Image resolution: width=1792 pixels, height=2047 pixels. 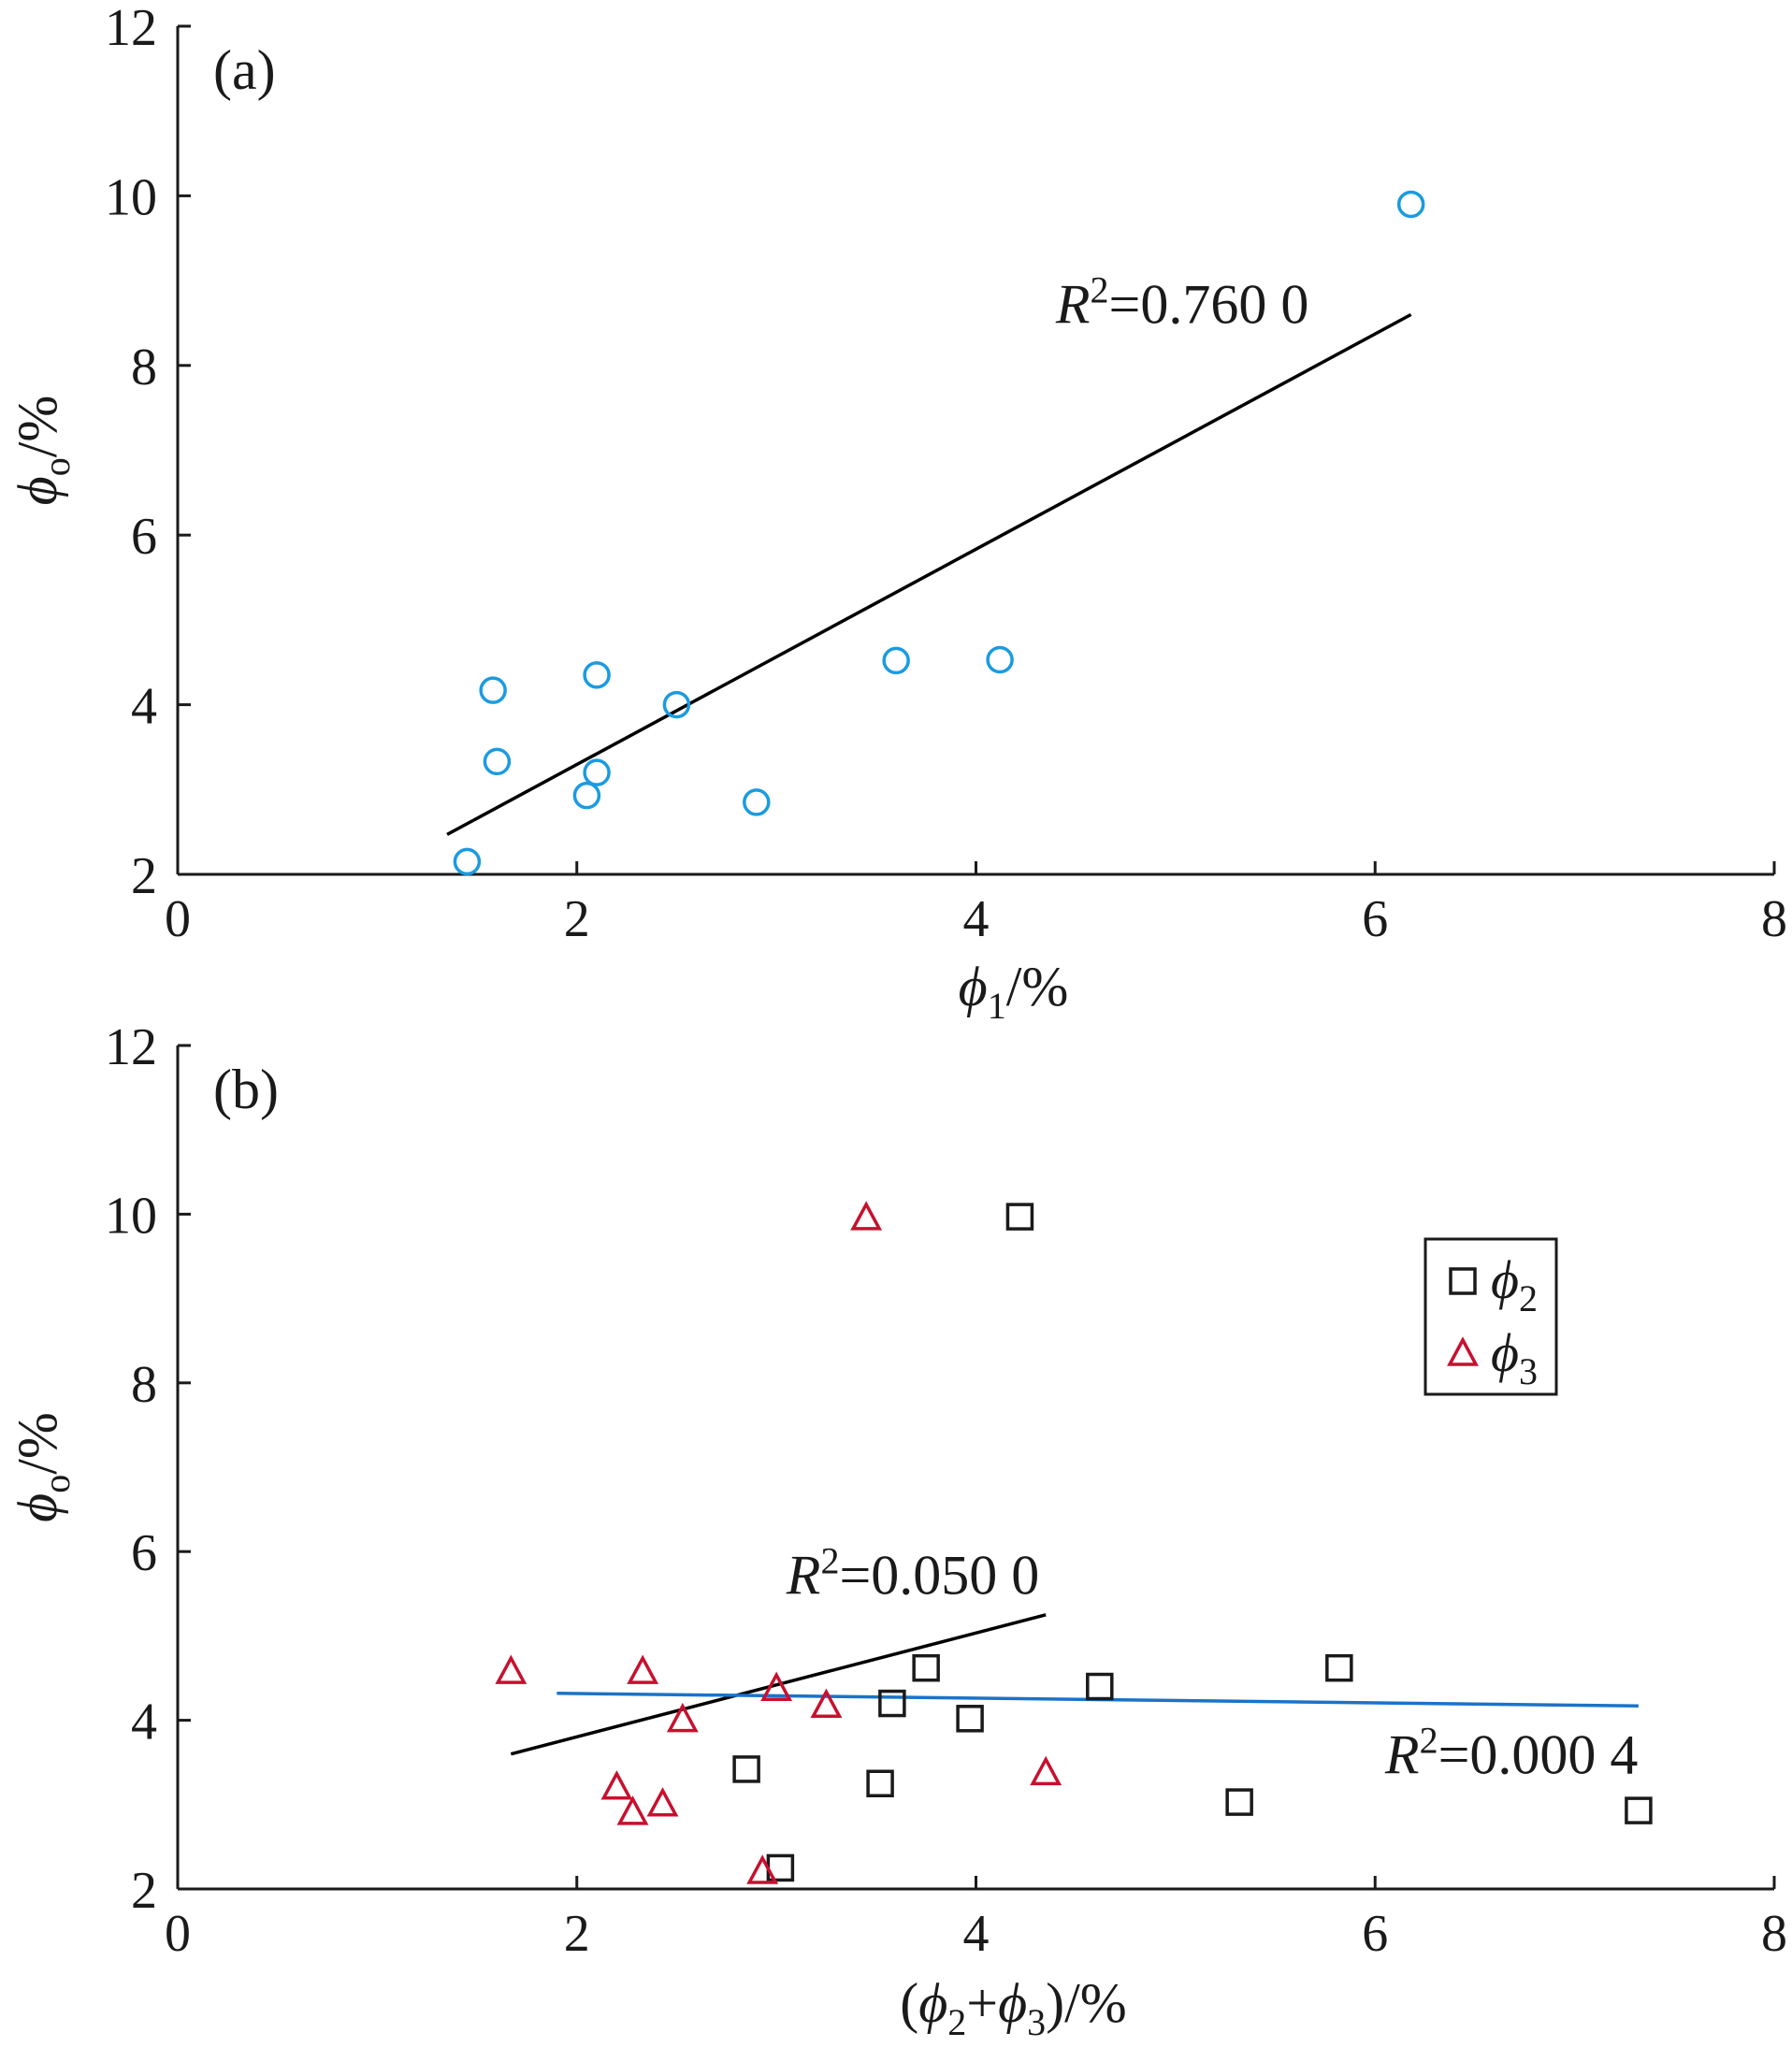 What do you see at coordinates (1490, 1317) in the screenshot?
I see `legend-box` at bounding box center [1490, 1317].